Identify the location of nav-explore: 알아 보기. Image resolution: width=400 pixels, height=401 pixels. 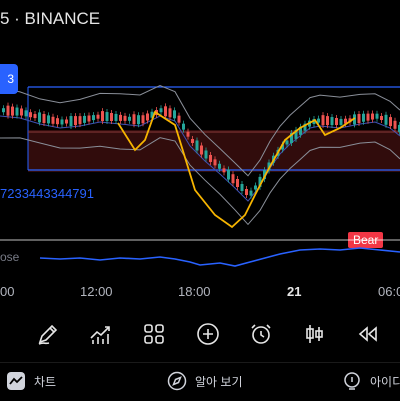
(205, 381).